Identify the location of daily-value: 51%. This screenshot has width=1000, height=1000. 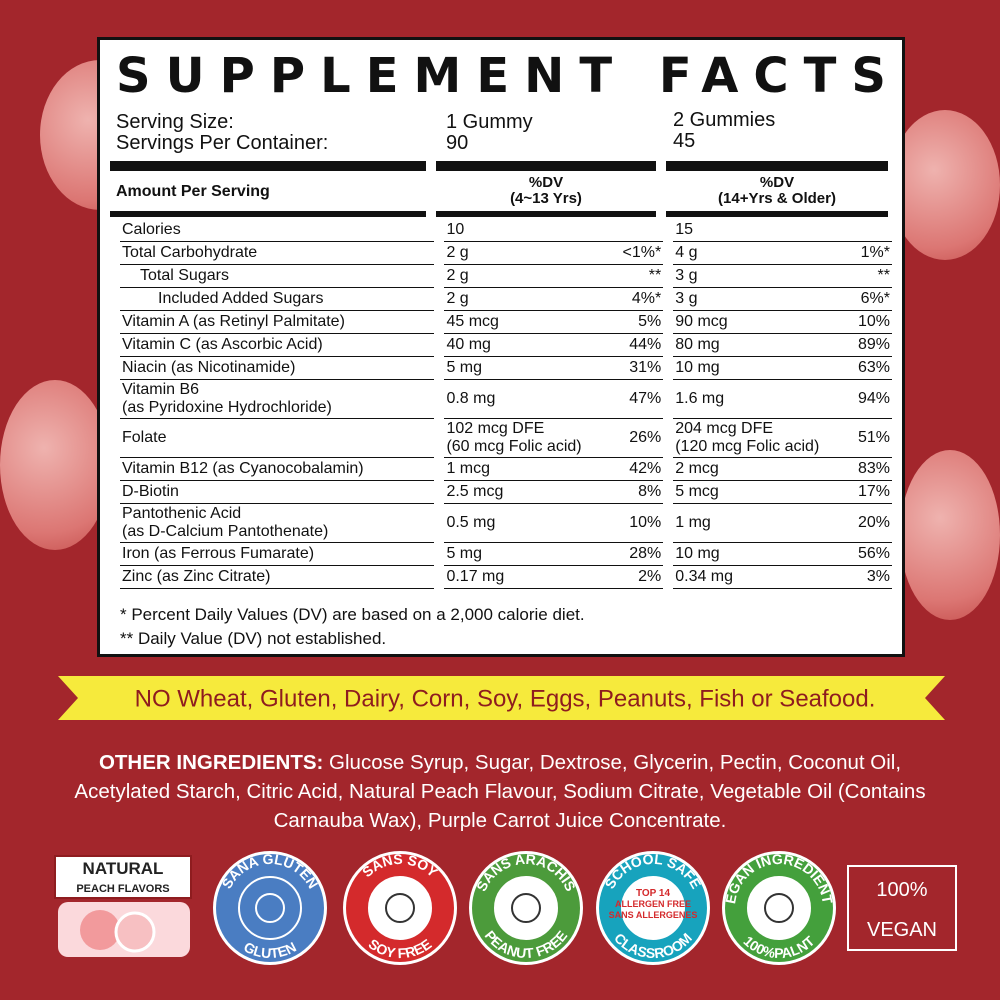
(873, 437).